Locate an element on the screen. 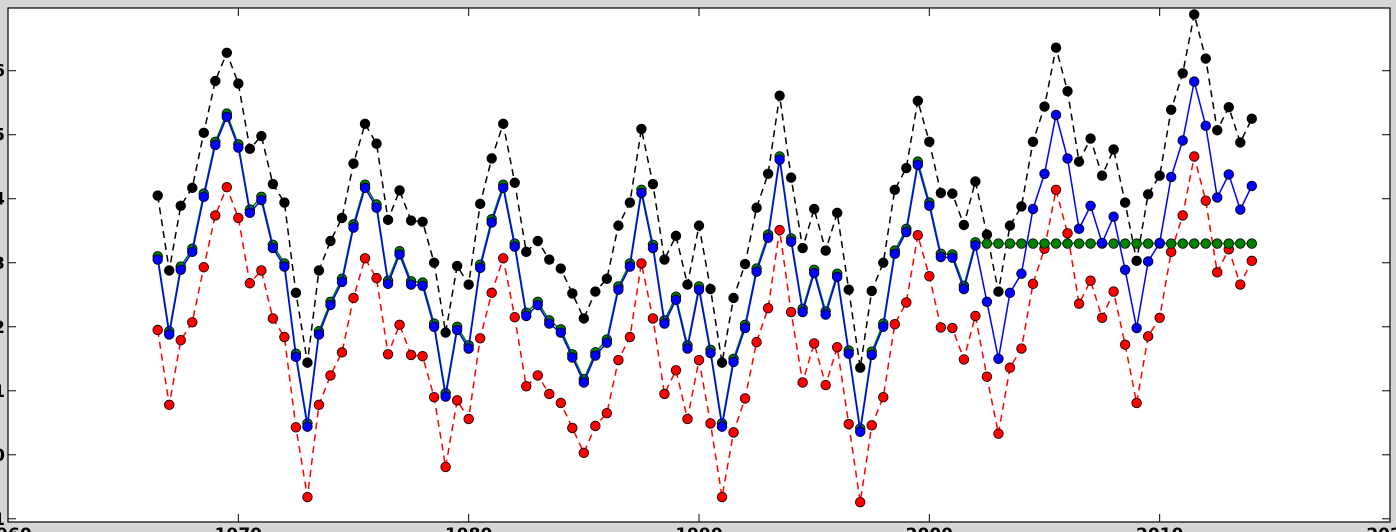 The height and width of the screenshot is (532, 1396). y-tick-label: 5 is located at coordinates (2, 136).